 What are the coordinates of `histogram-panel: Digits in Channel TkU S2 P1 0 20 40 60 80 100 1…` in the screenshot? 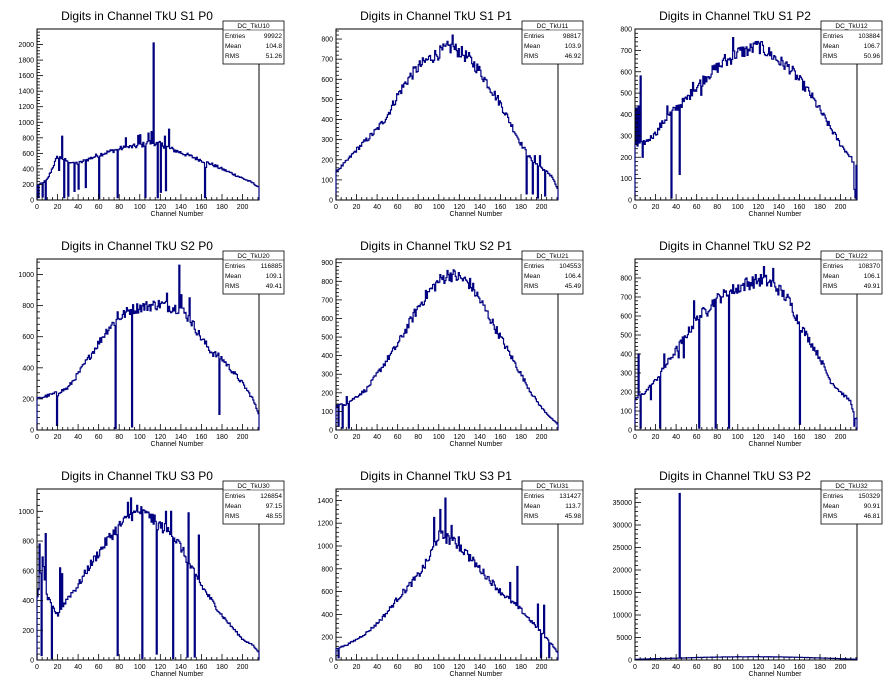 It's located at (452, 343).